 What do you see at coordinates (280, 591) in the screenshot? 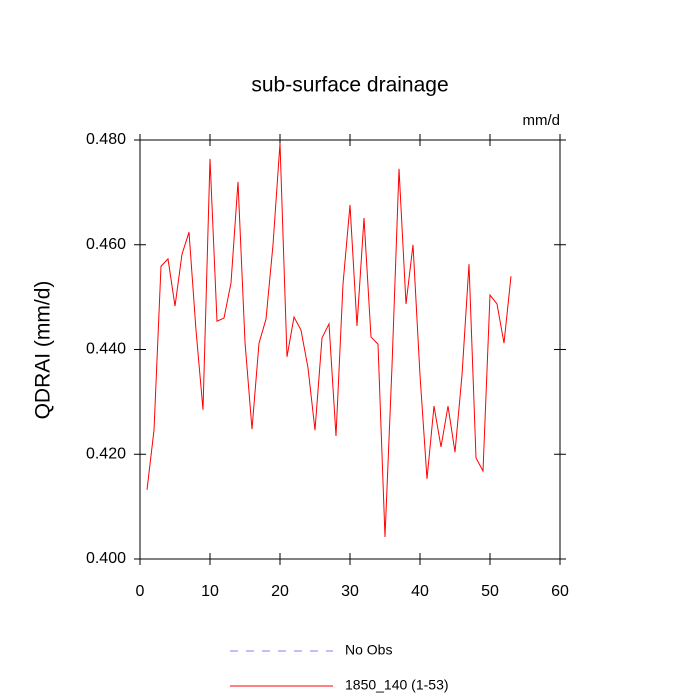
I see `x-tick-label: 20` at bounding box center [280, 591].